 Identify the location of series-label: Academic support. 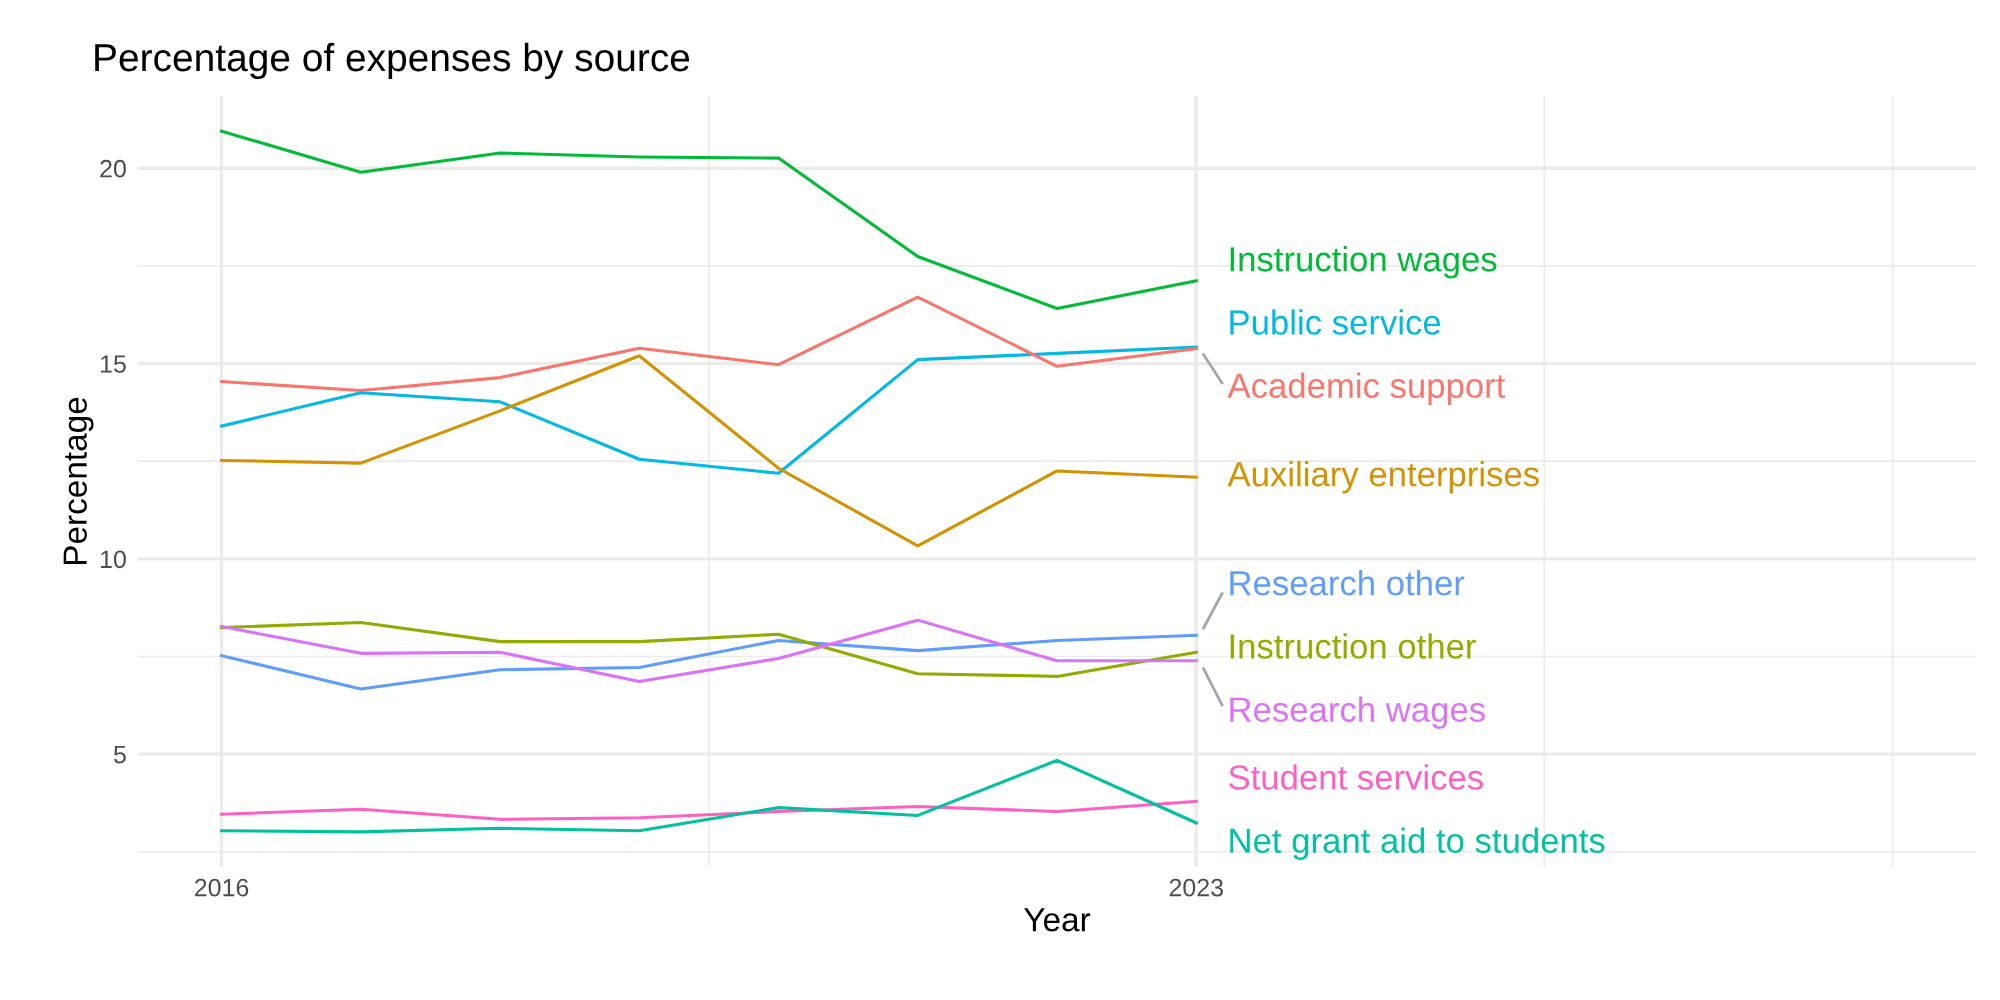
(1366, 388).